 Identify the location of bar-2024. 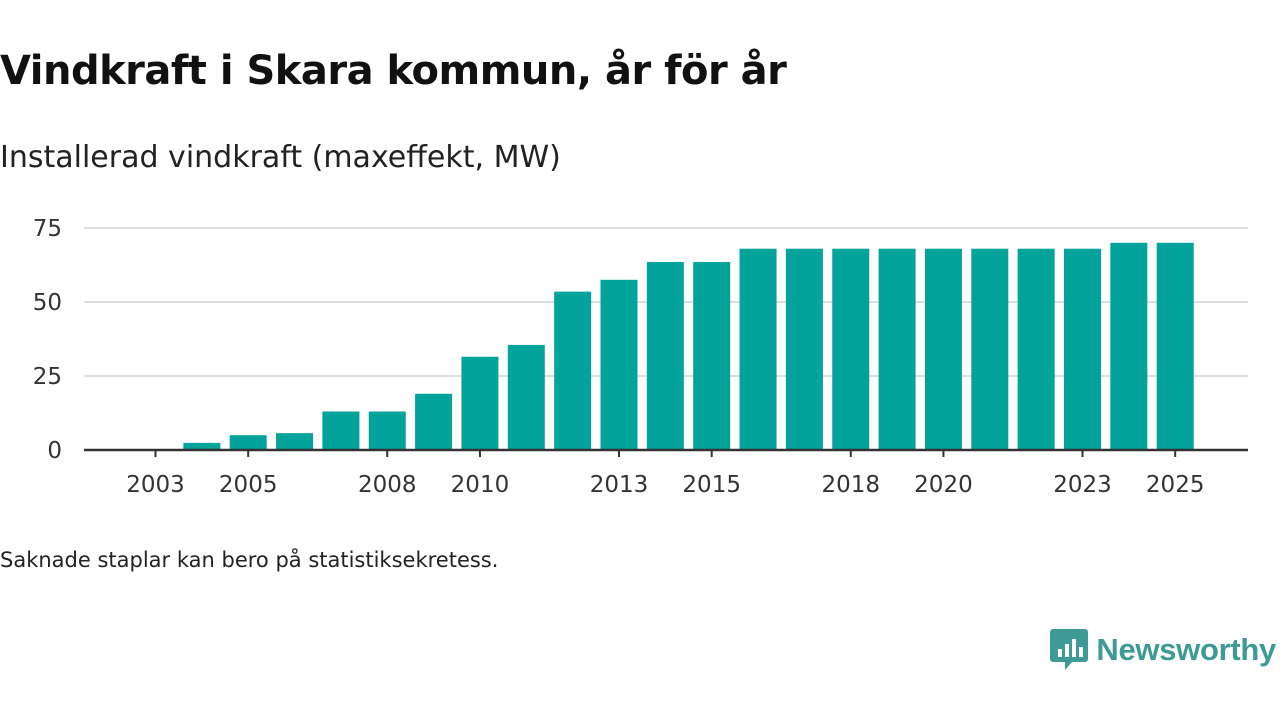
(1129, 346).